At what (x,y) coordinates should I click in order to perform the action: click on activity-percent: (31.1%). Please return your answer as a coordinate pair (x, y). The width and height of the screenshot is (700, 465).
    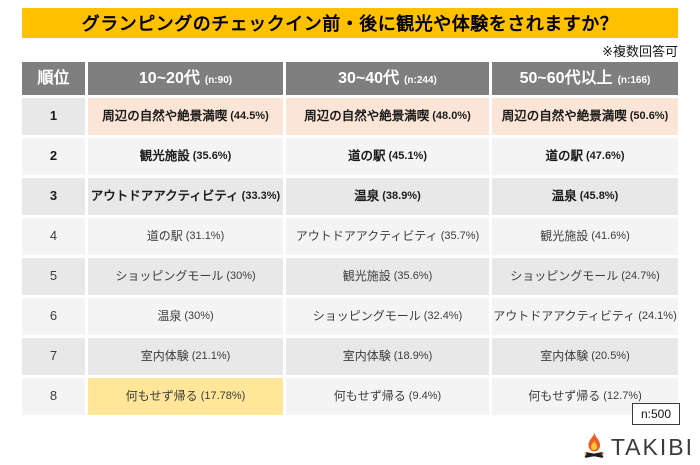
    Looking at the image, I should click on (205, 236).